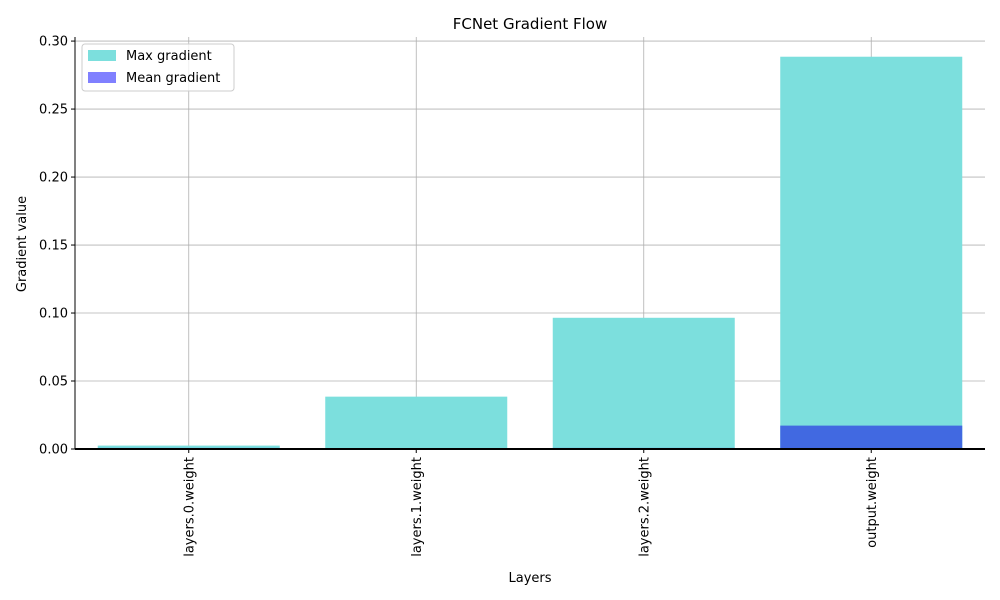 The height and width of the screenshot is (600, 1000). Describe the element at coordinates (53, 450) in the screenshot. I see `y-tick-label: 0.00` at that location.